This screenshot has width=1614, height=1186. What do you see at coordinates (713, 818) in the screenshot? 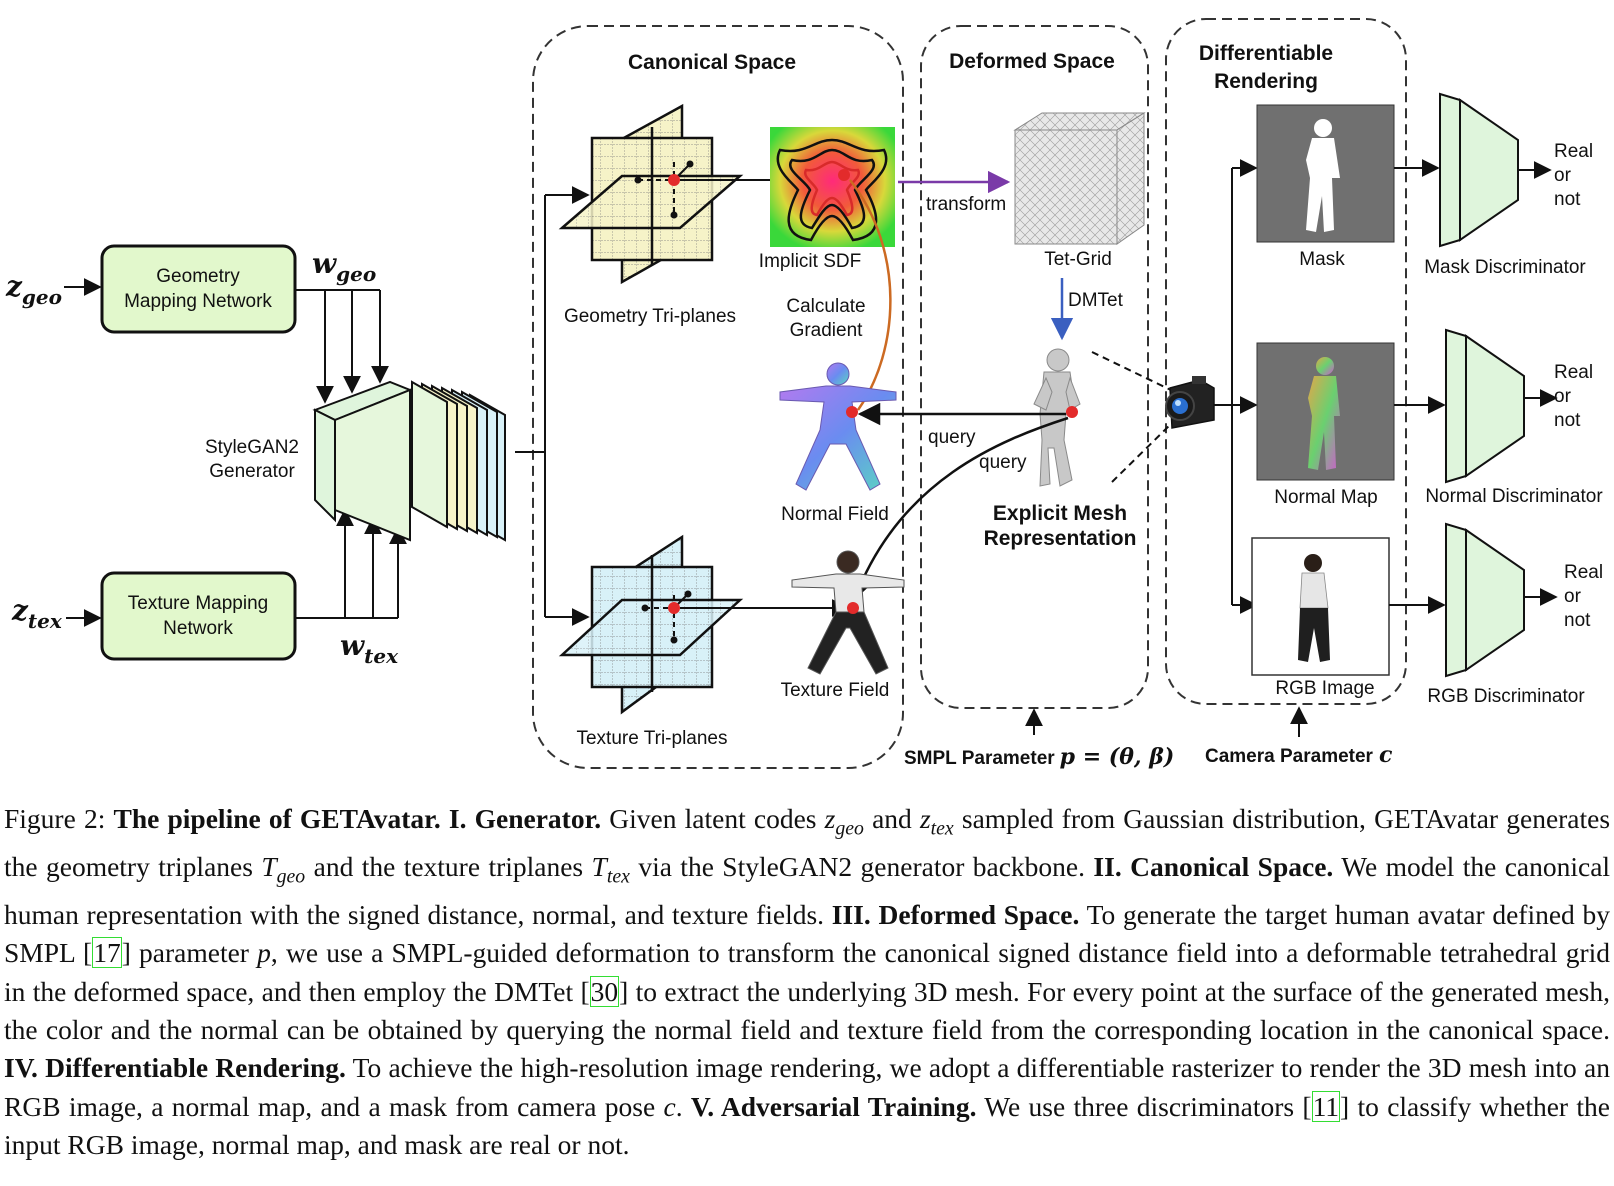
I see `caption-text: Given latent codes` at bounding box center [713, 818].